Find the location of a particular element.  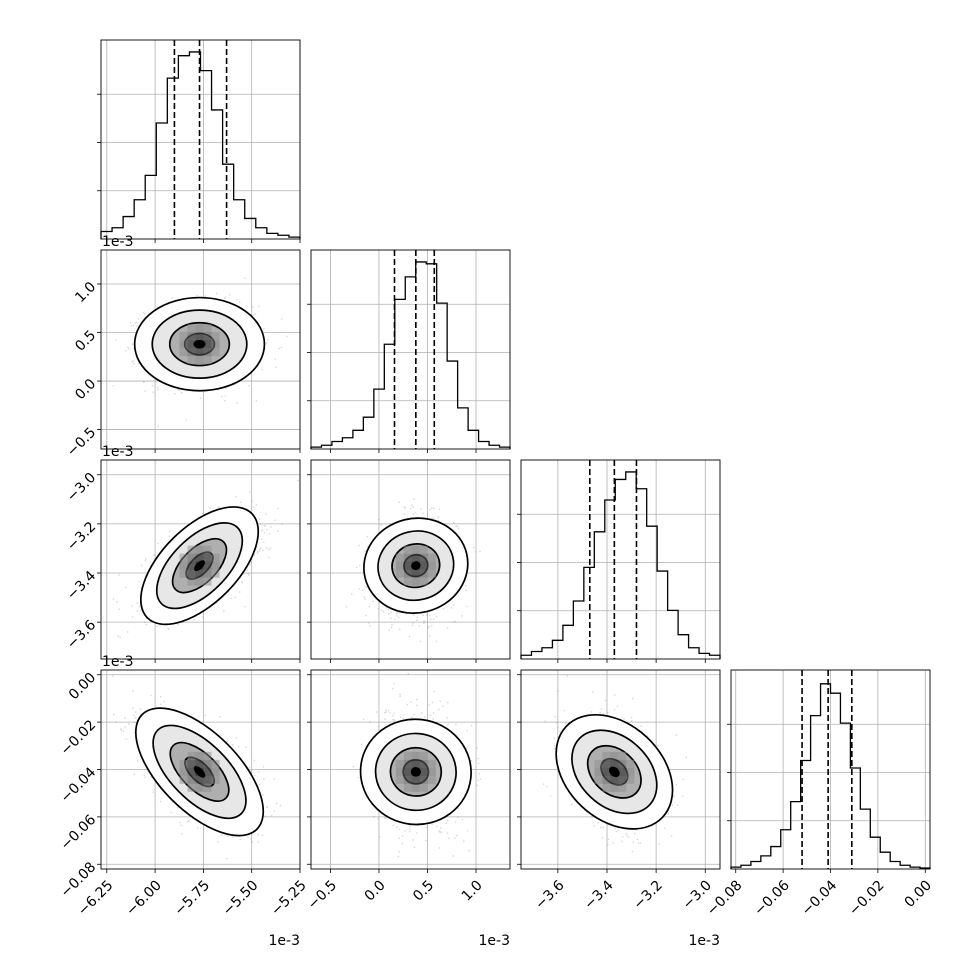

x-tick-label: 0.0 is located at coordinates (375, 890).